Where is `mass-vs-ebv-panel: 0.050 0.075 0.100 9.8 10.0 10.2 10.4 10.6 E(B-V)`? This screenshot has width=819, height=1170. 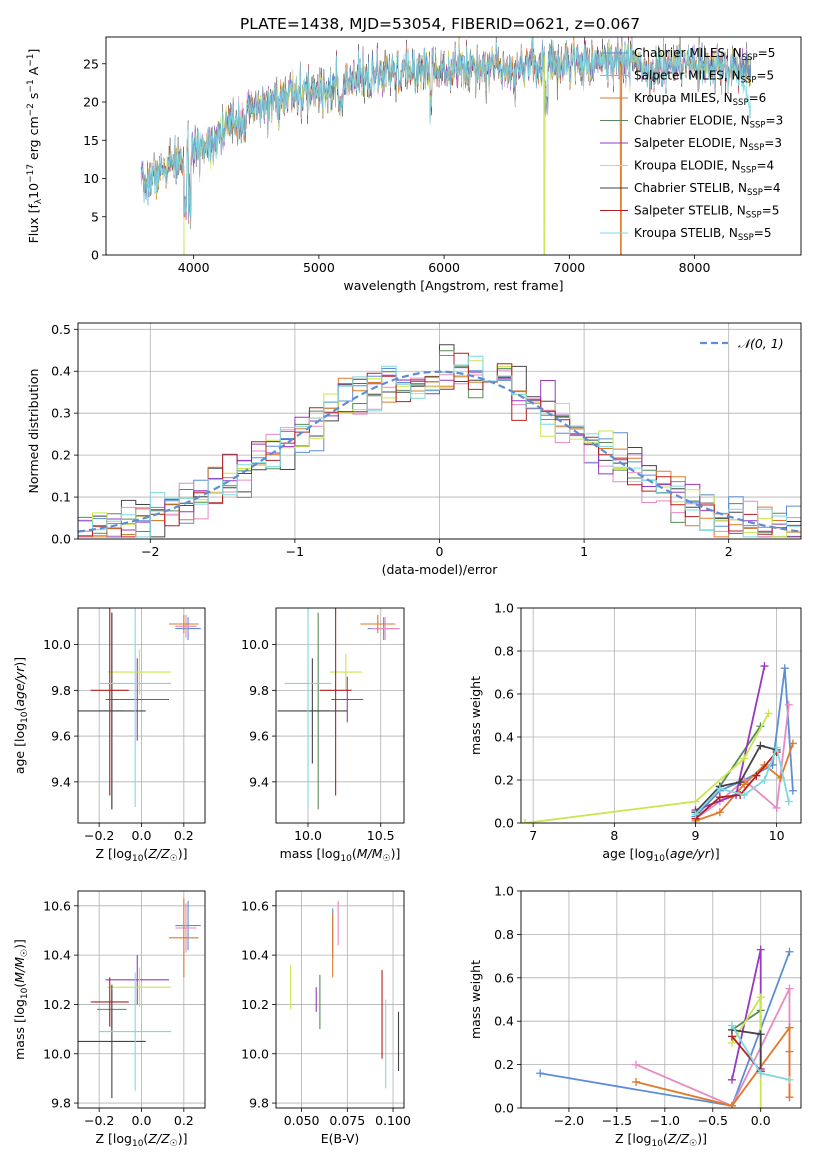
mass-vs-ebv-panel: 0.050 0.075 0.100 9.8 10.0 10.2 10.4 10.6 E(B-V) is located at coordinates (326, 1018).